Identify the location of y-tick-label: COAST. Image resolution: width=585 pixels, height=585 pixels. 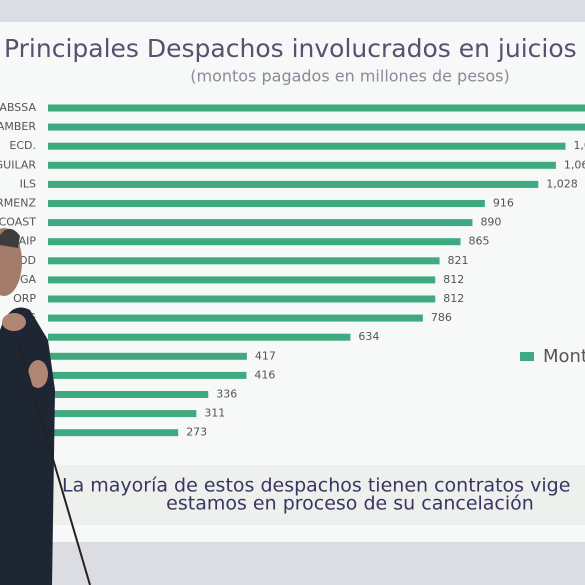
(18, 222).